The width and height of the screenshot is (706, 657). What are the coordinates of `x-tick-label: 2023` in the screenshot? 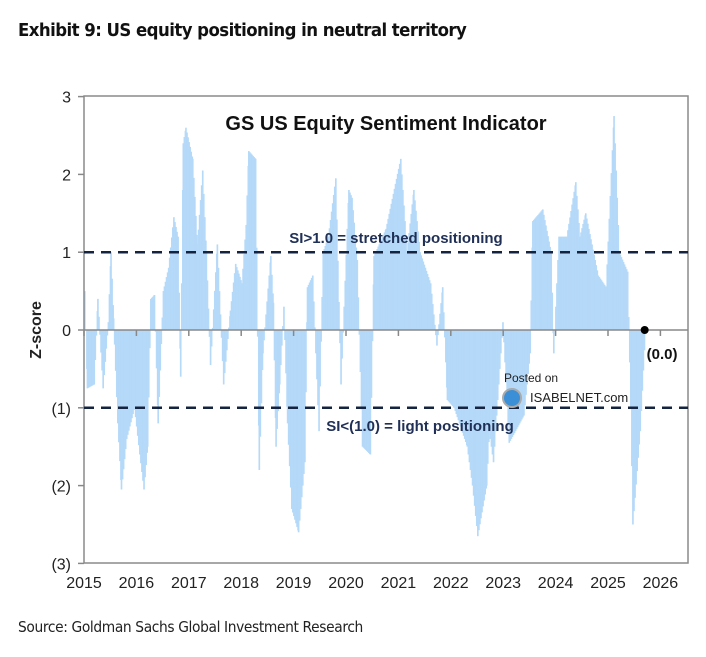 It's located at (503, 583).